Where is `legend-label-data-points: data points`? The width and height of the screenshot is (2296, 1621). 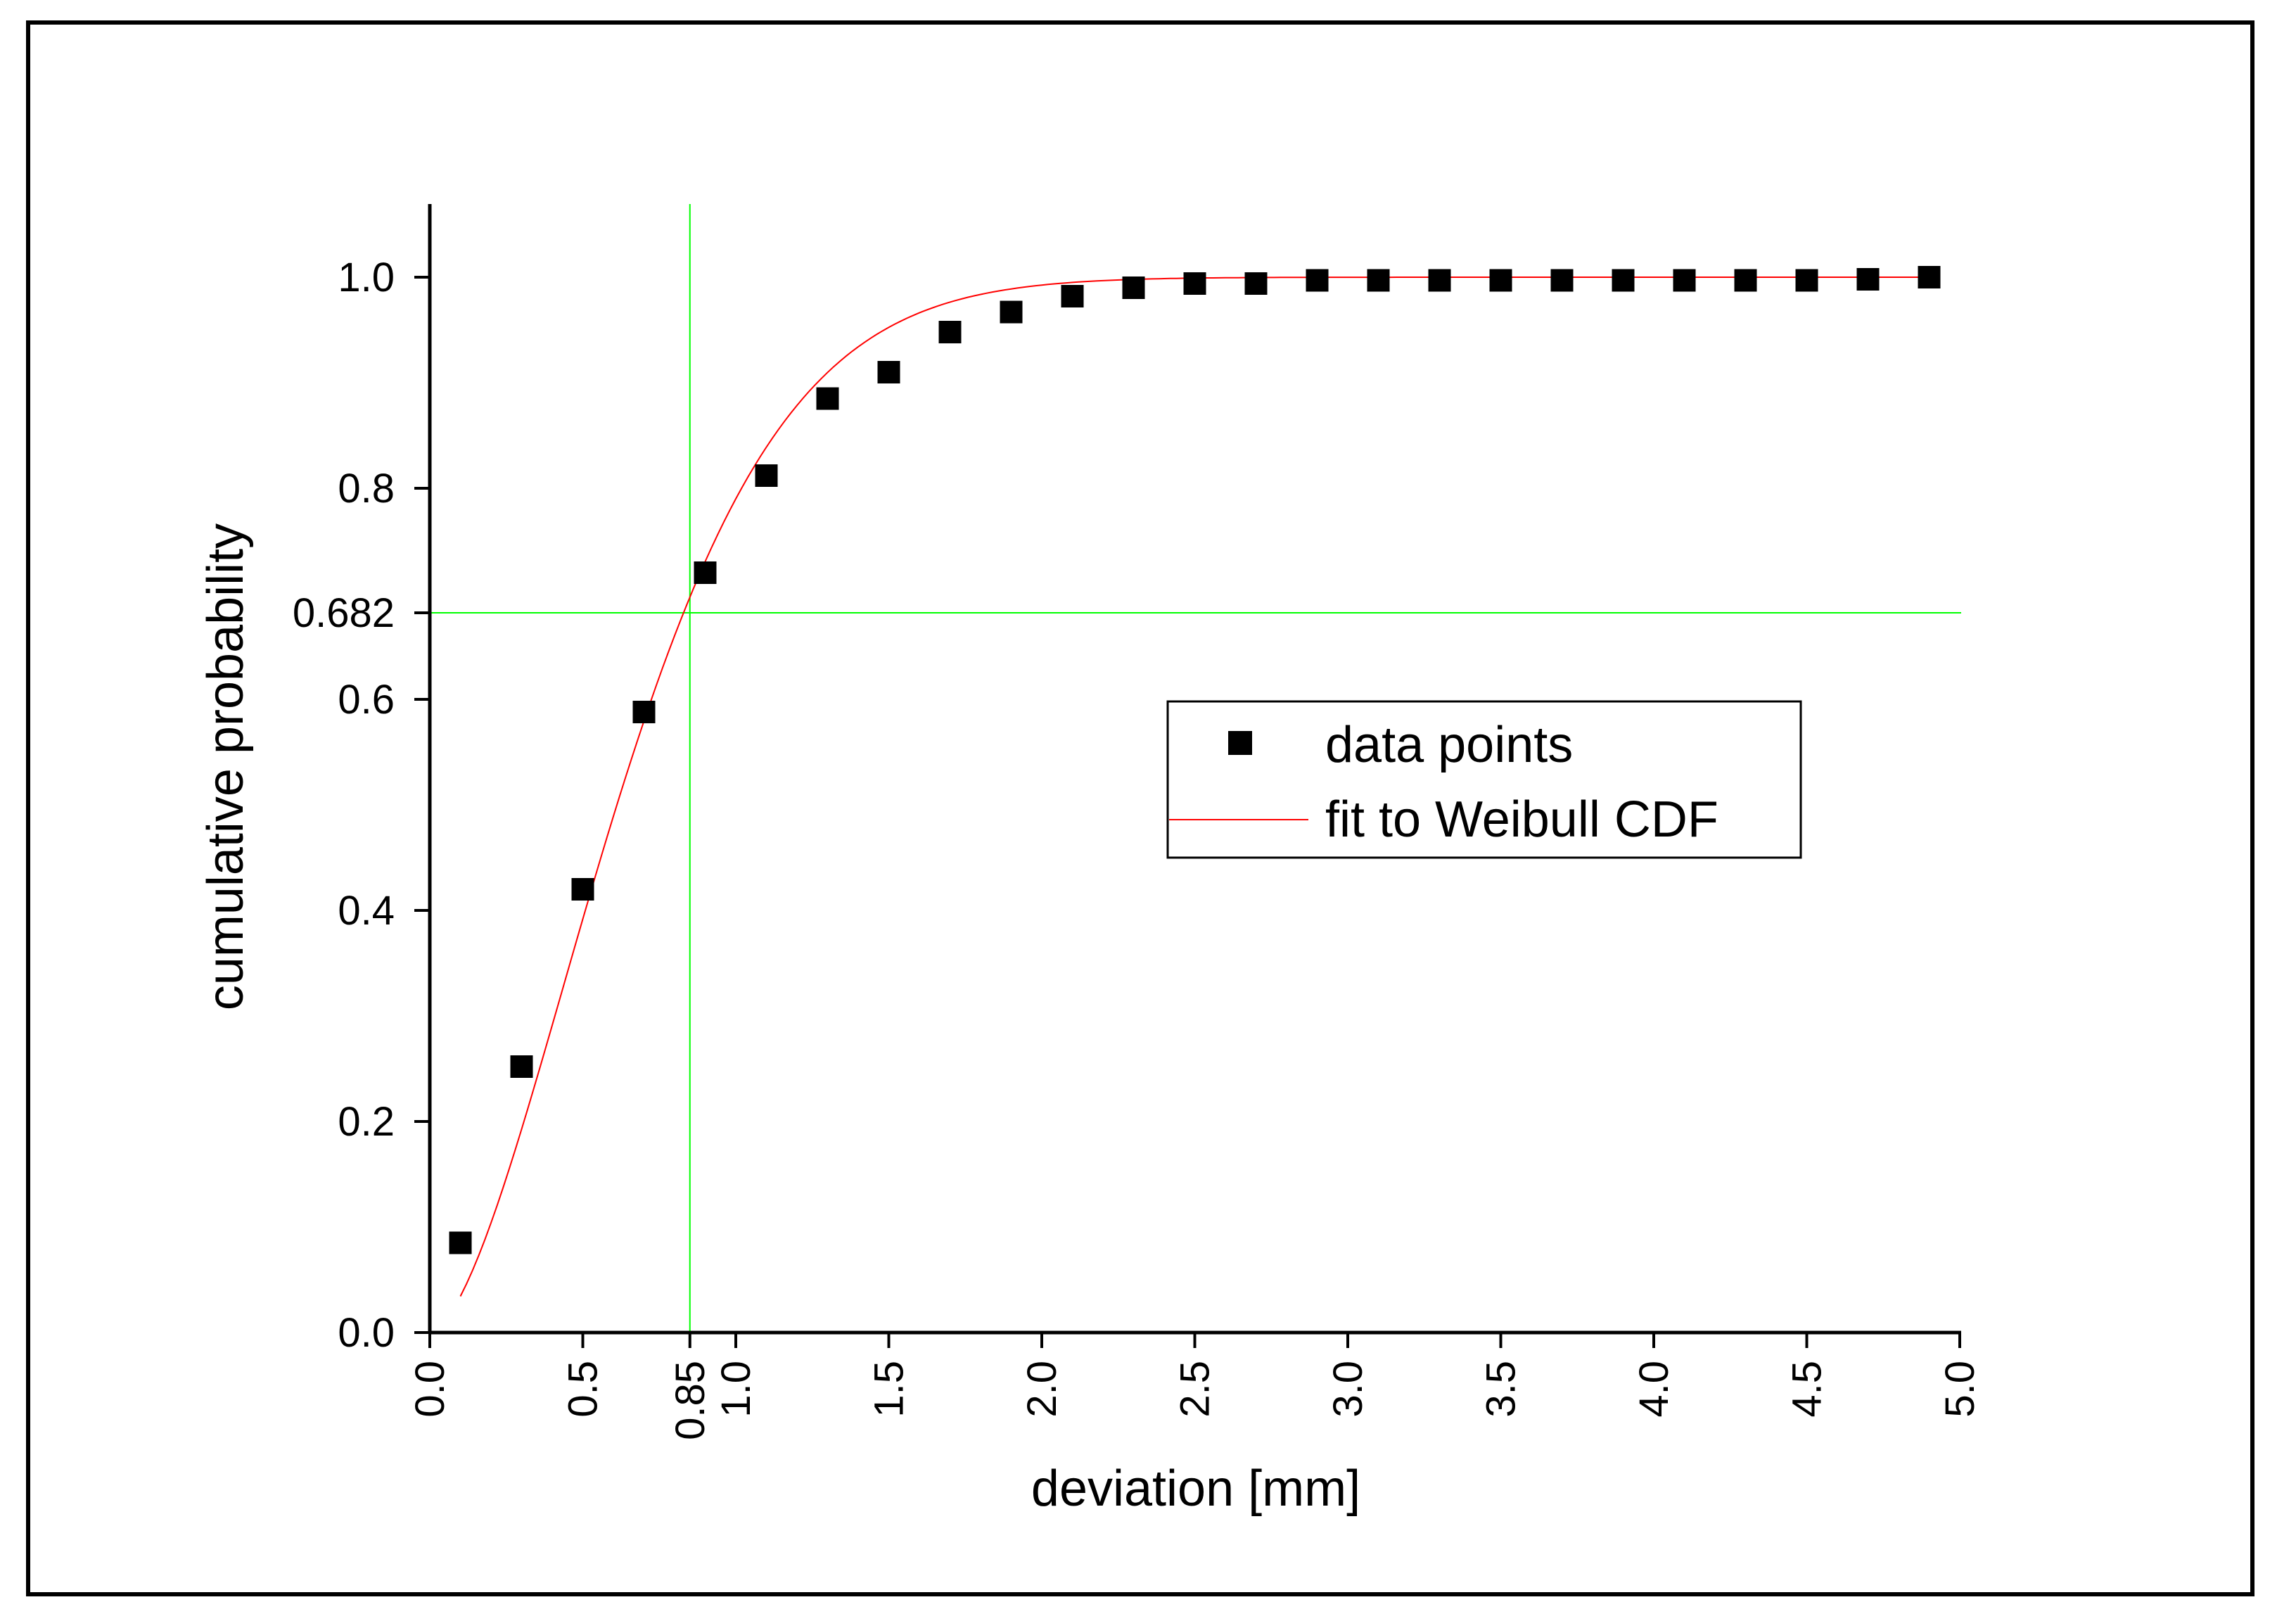 legend-label-data-points: data points is located at coordinates (1449, 745).